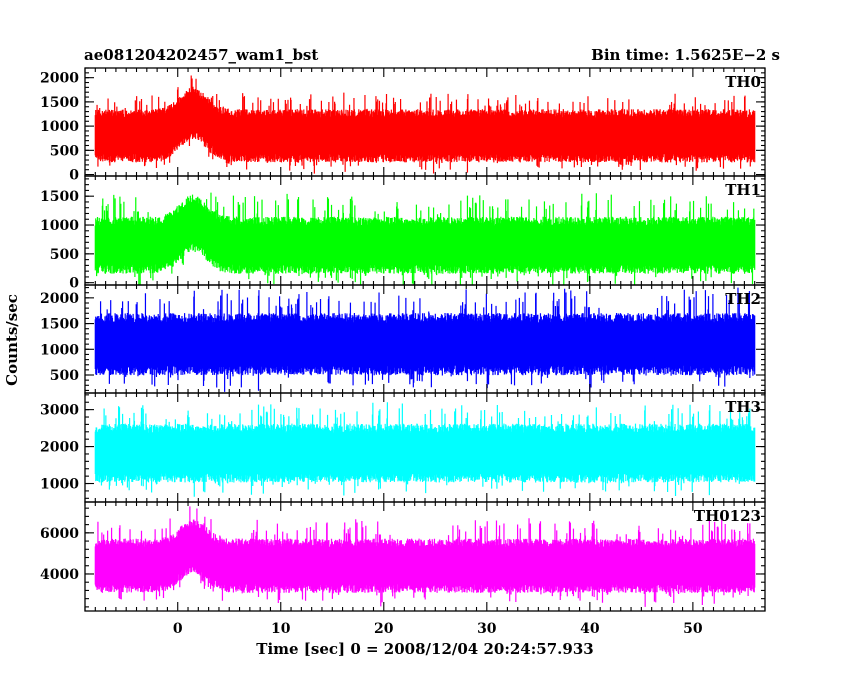 This screenshot has height=680, width=850. I want to click on panel-label: TH1, so click(743, 190).